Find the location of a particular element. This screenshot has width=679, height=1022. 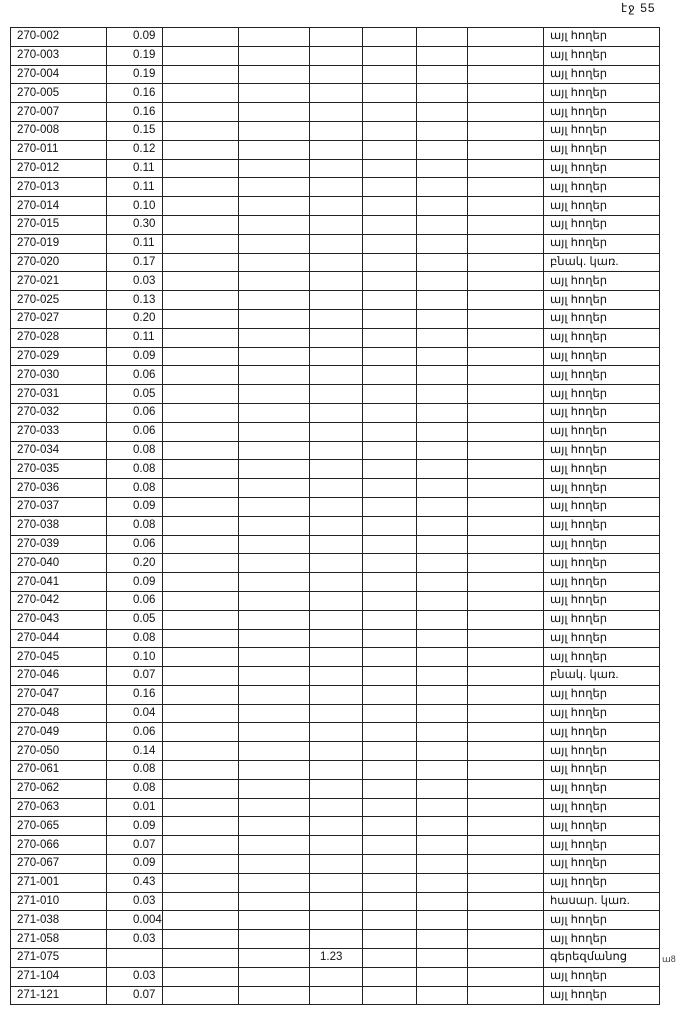

table-row: 270-015 0.30 այլ հողեր is located at coordinates (335, 224).